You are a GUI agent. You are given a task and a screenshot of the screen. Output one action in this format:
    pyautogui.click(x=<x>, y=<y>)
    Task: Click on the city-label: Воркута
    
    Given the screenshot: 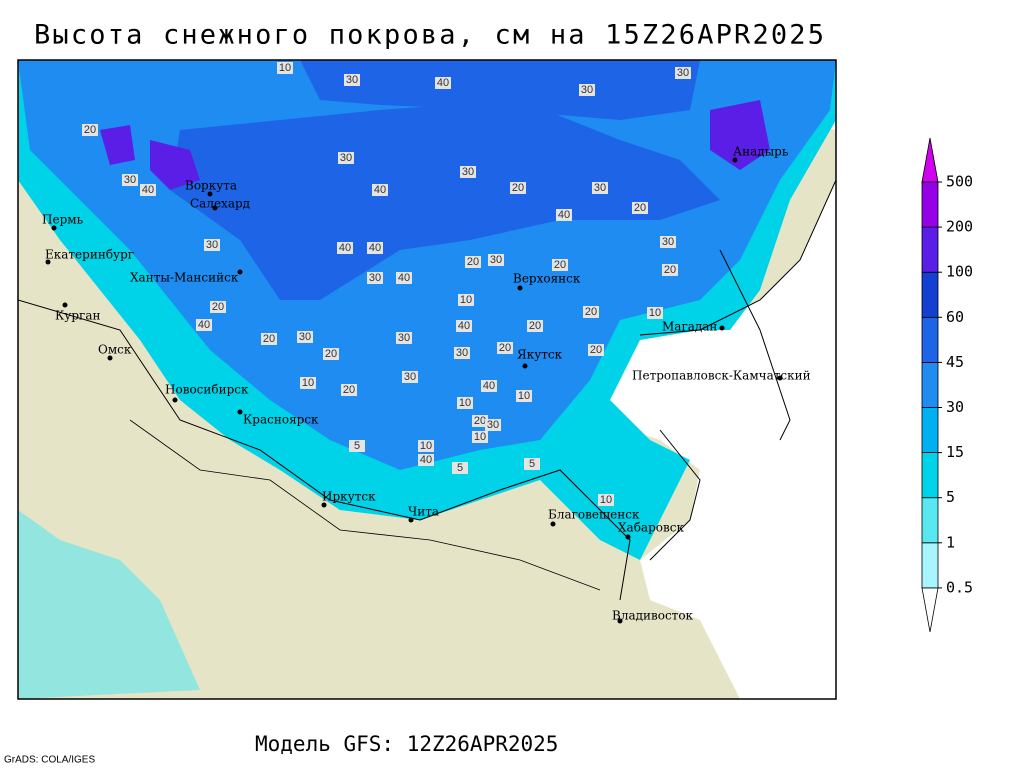 What is the action you would take?
    pyautogui.click(x=211, y=186)
    